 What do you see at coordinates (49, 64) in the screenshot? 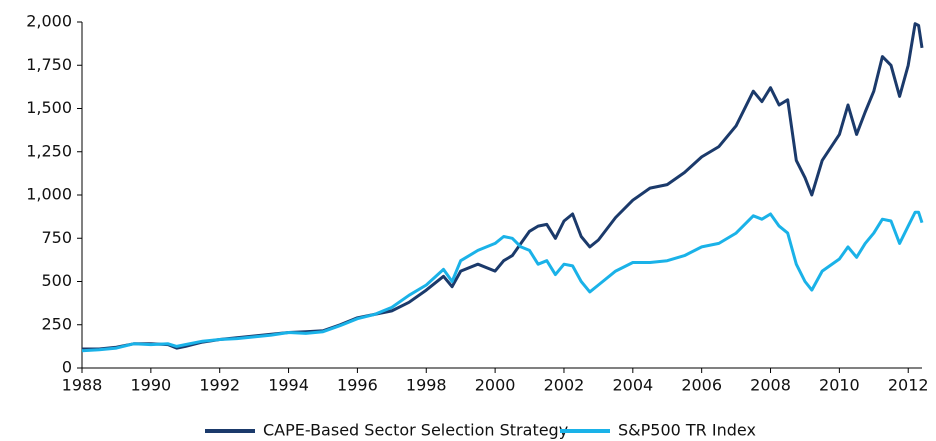
I see `y-tick-label: 1,750` at bounding box center [49, 64].